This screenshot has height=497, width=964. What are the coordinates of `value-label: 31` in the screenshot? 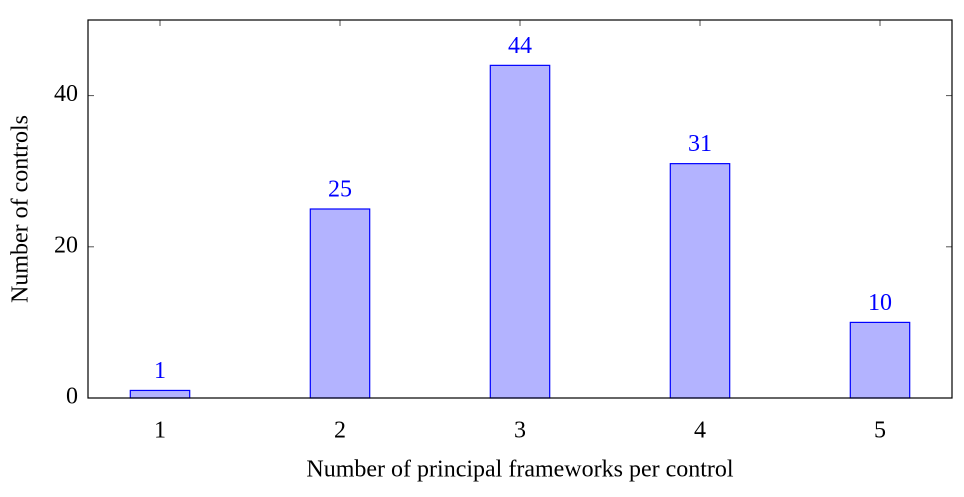 It's located at (700, 144).